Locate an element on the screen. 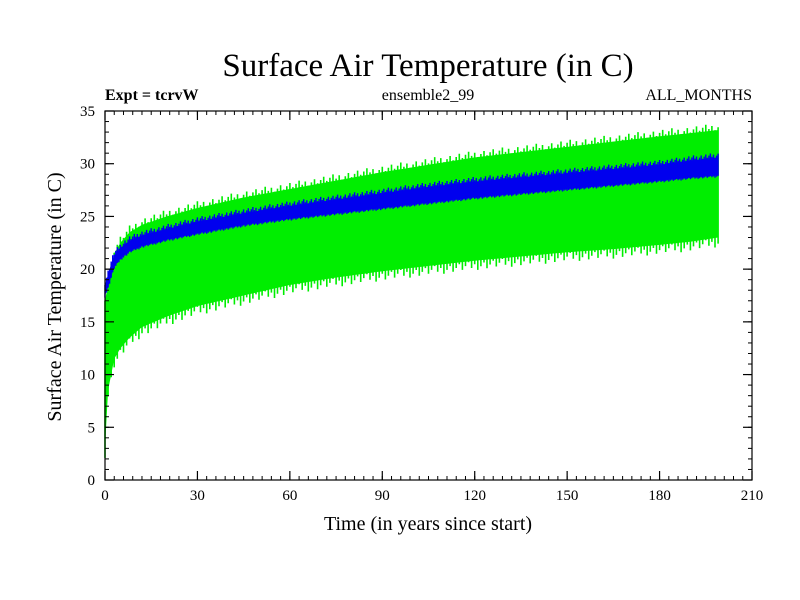 The image size is (800, 600). y-tick-label: 25 is located at coordinates (87, 217).